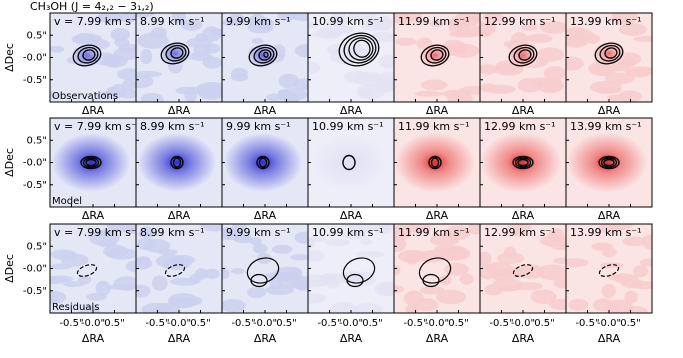  Describe the element at coordinates (9, 162) in the screenshot. I see `y-axis-label: ΔDec` at that location.